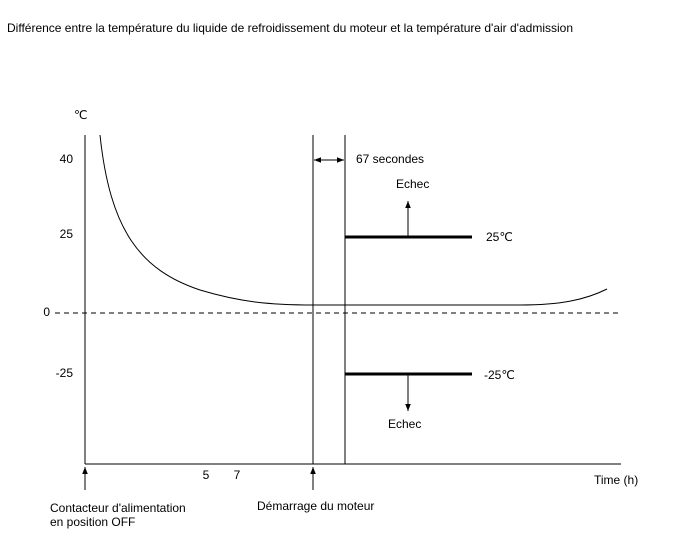 This screenshot has width=688, height=560. What do you see at coordinates (206, 475) in the screenshot?
I see `x-label: 5` at bounding box center [206, 475].